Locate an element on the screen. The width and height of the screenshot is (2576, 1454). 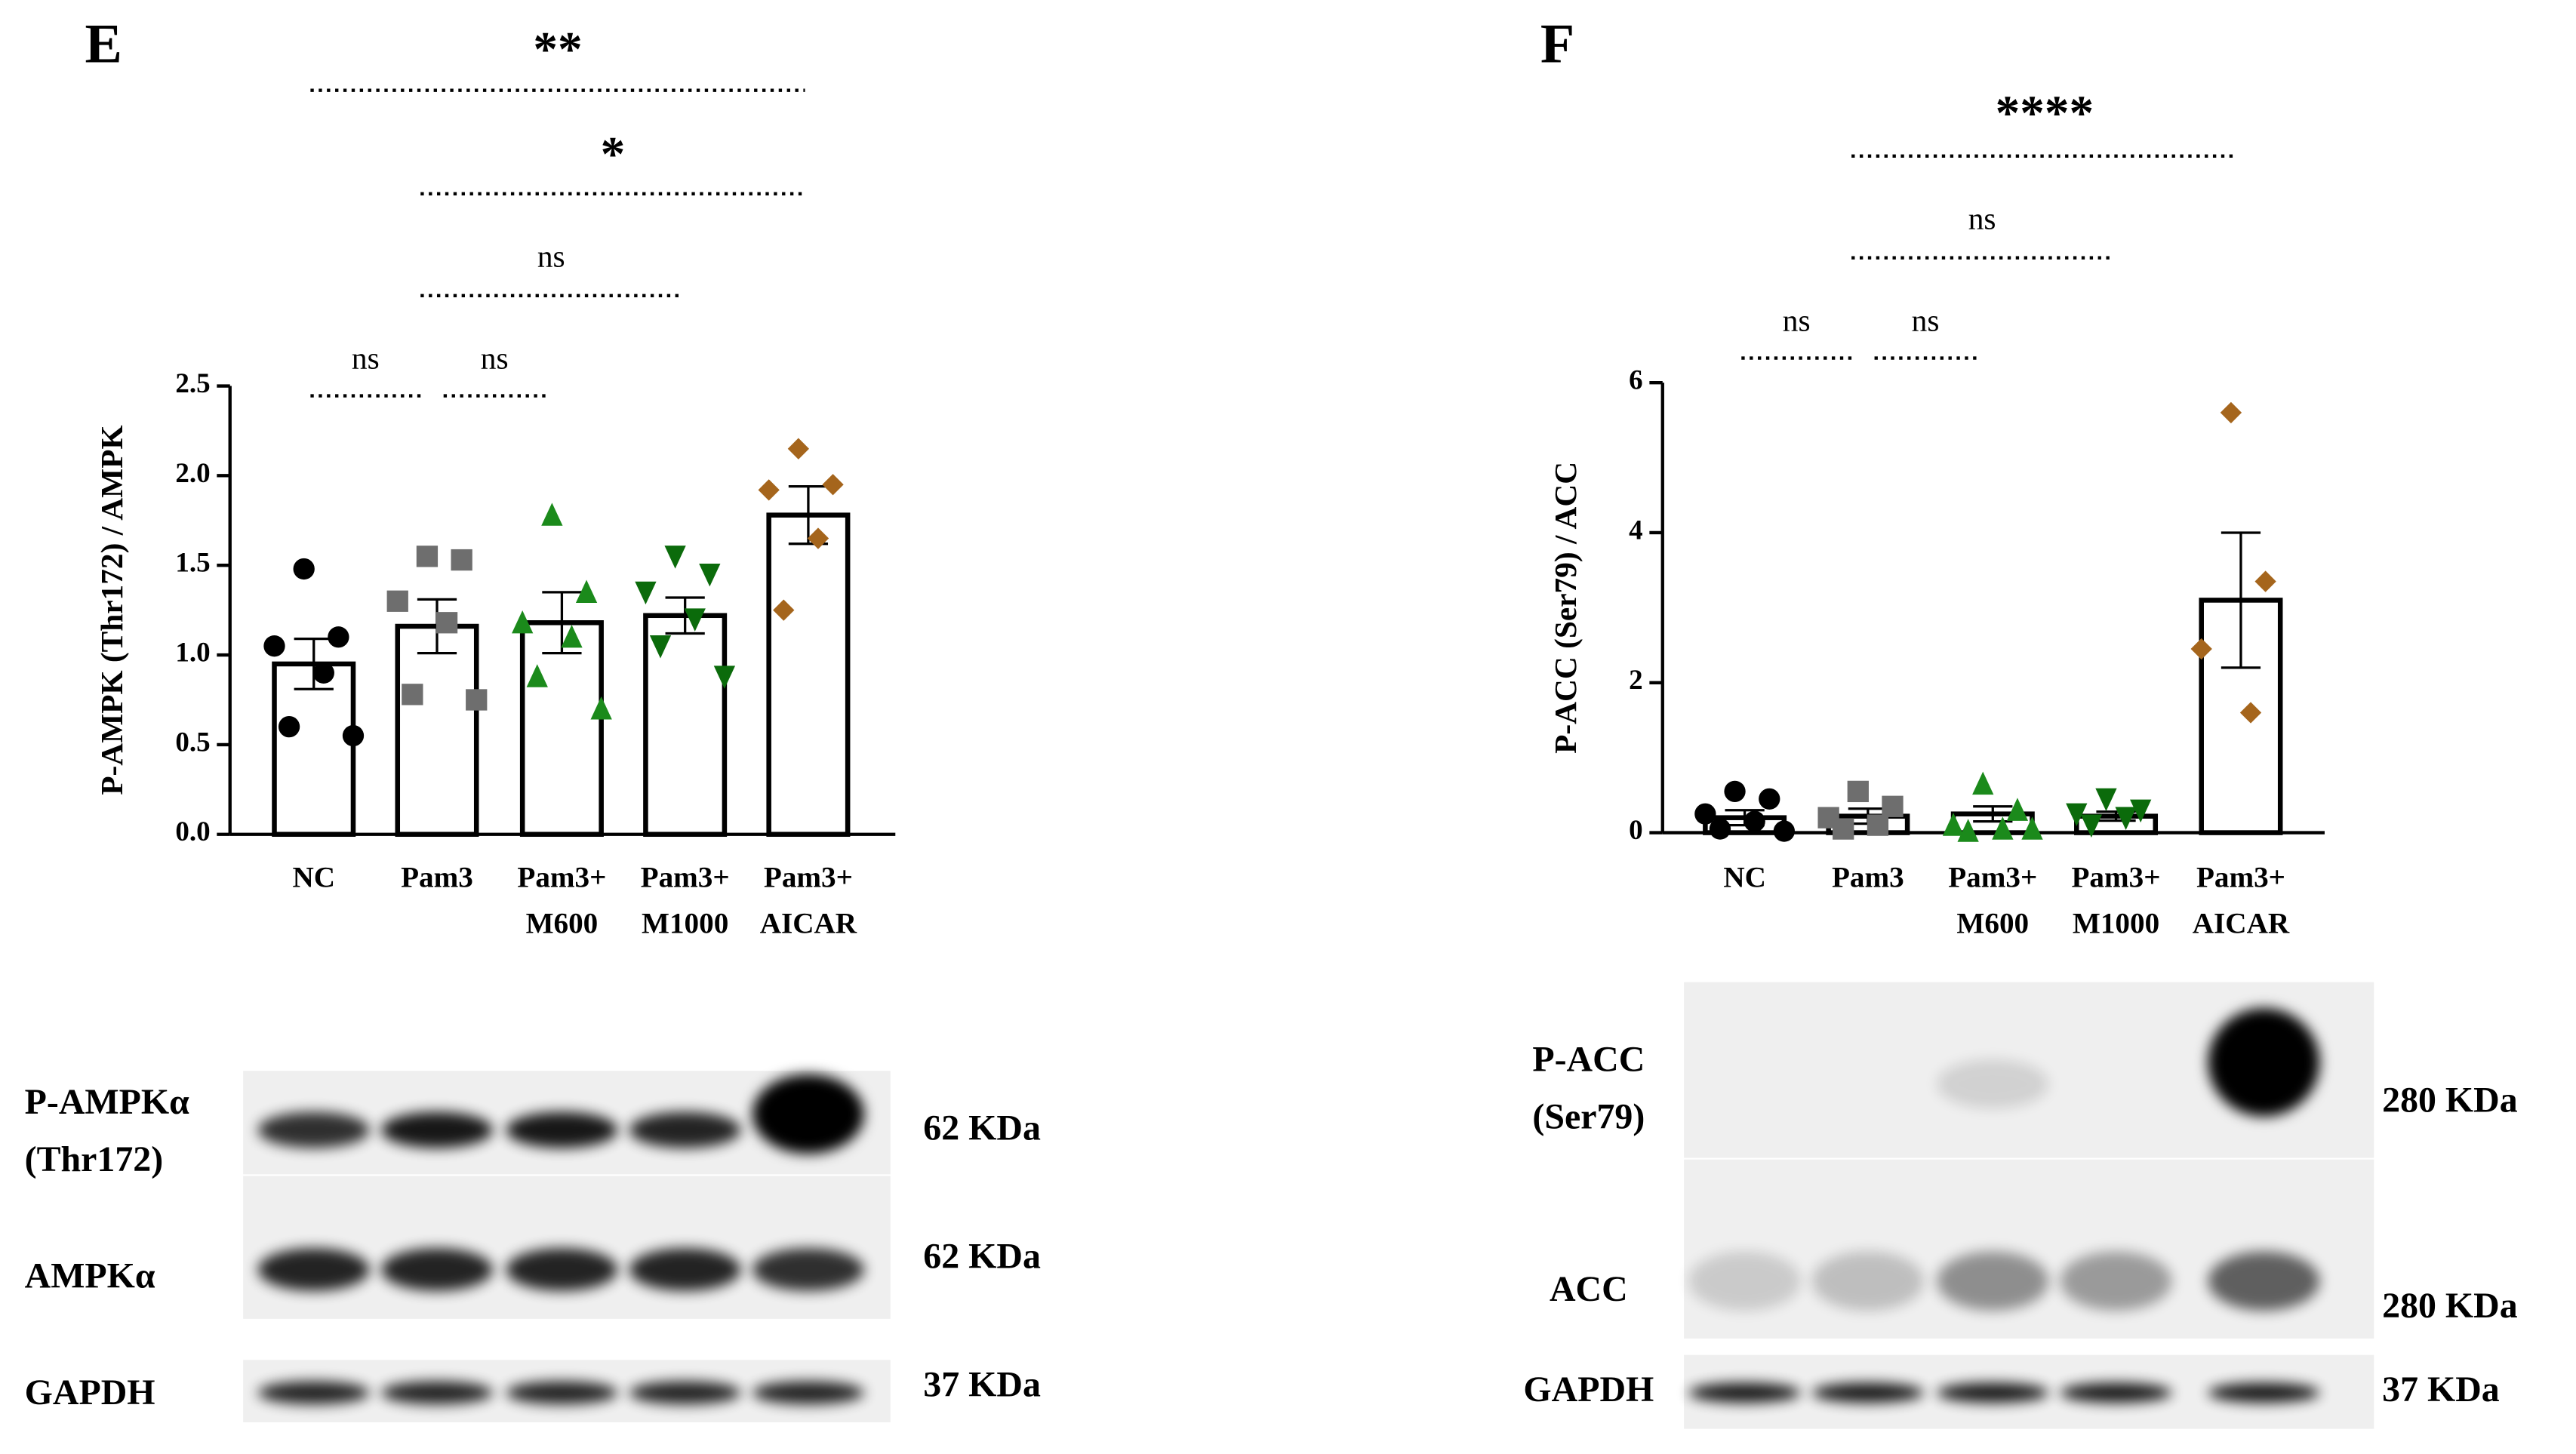
x-tick-label: M1000 is located at coordinates (2116, 924).